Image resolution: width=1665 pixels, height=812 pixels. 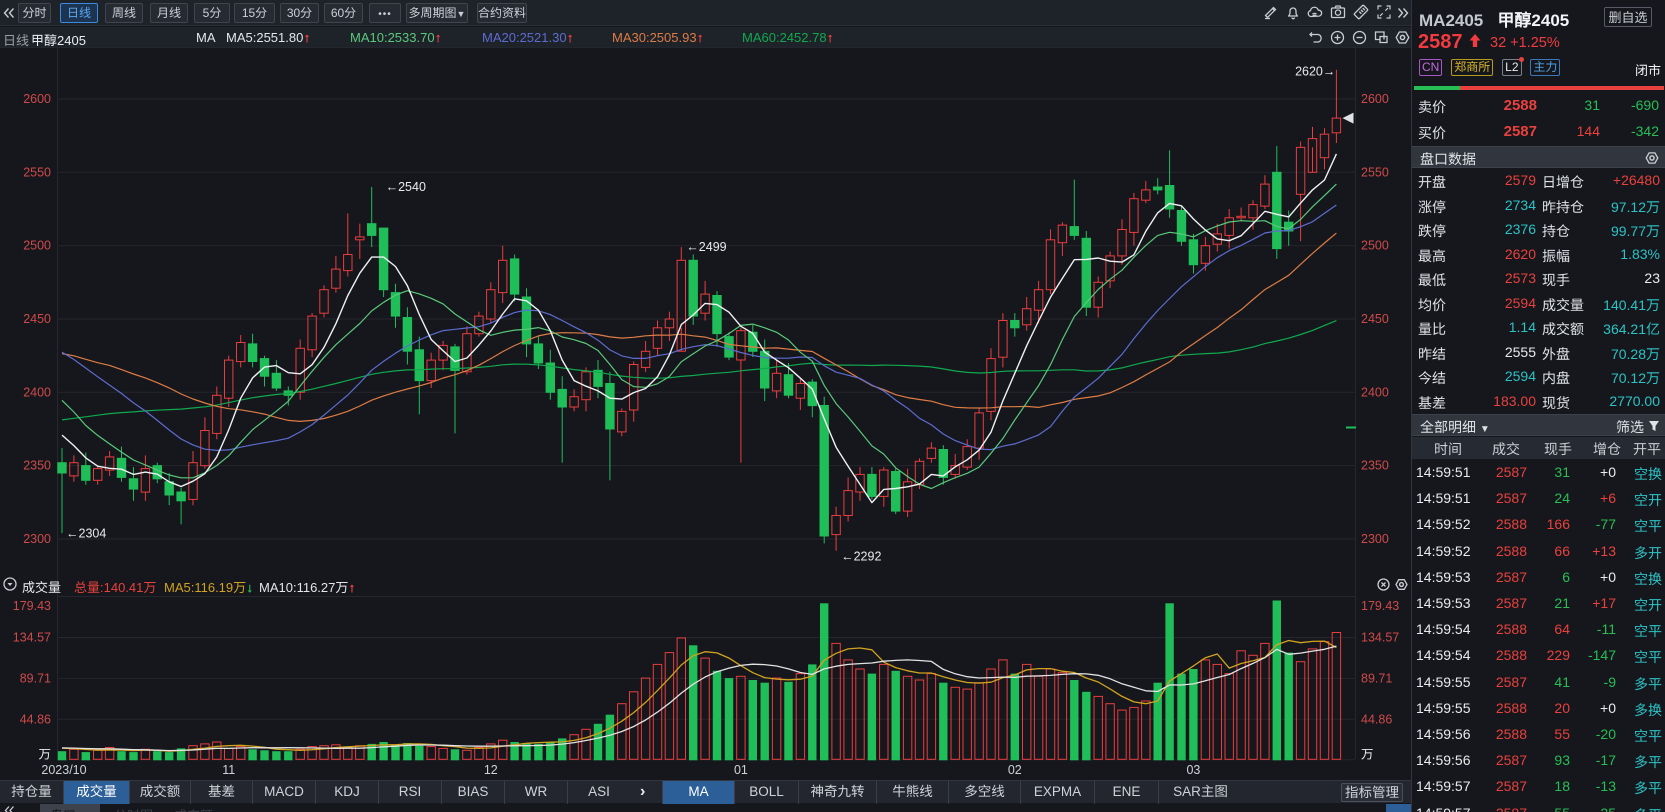 What do you see at coordinates (86, 534) in the screenshot?
I see `svg-text: ←2304` at bounding box center [86, 534].